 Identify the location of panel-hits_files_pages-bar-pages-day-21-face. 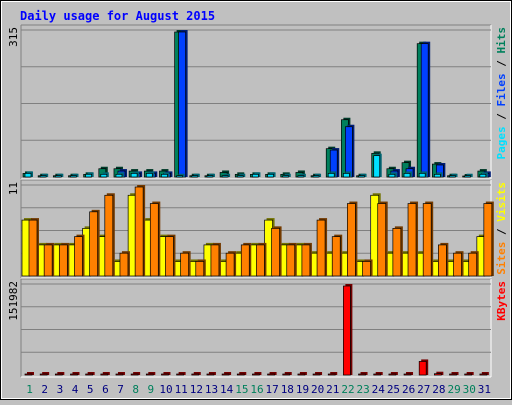
(331, 175).